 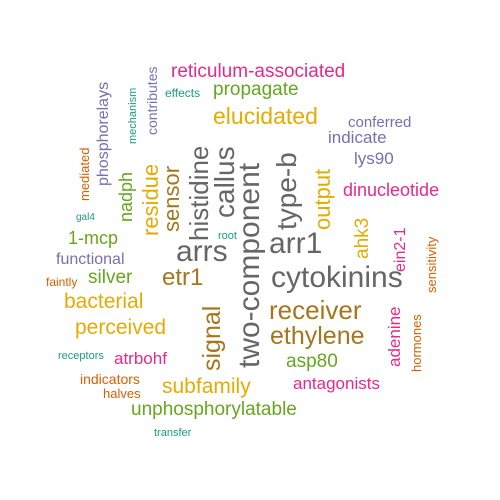 I want to click on word-silver: silver, so click(x=110, y=277).